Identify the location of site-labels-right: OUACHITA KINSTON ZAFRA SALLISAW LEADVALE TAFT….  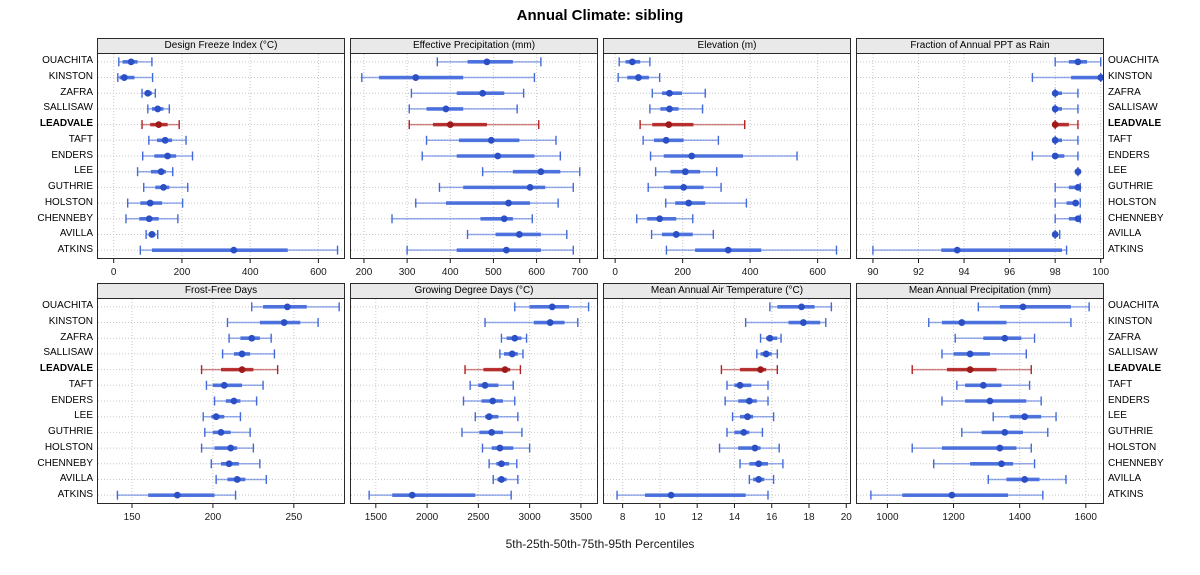
(1154, 400).